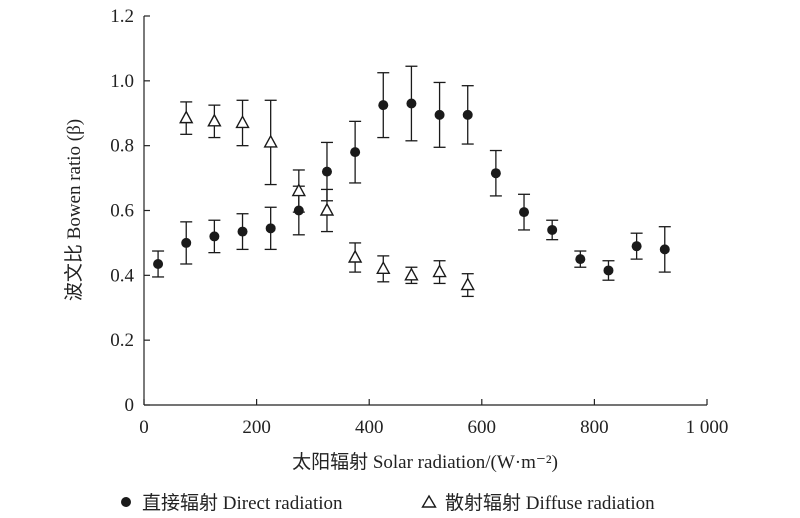  Describe the element at coordinates (126, 502) in the screenshot. I see `legend-marker-direct` at that location.